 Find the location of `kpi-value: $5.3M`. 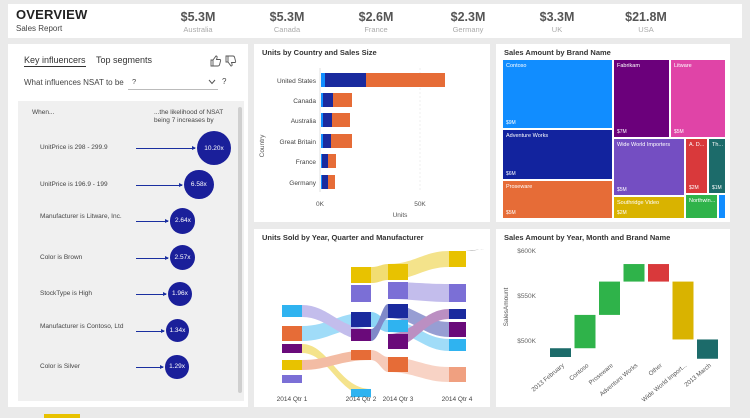

kpi-value: $5.3M is located at coordinates (198, 17).